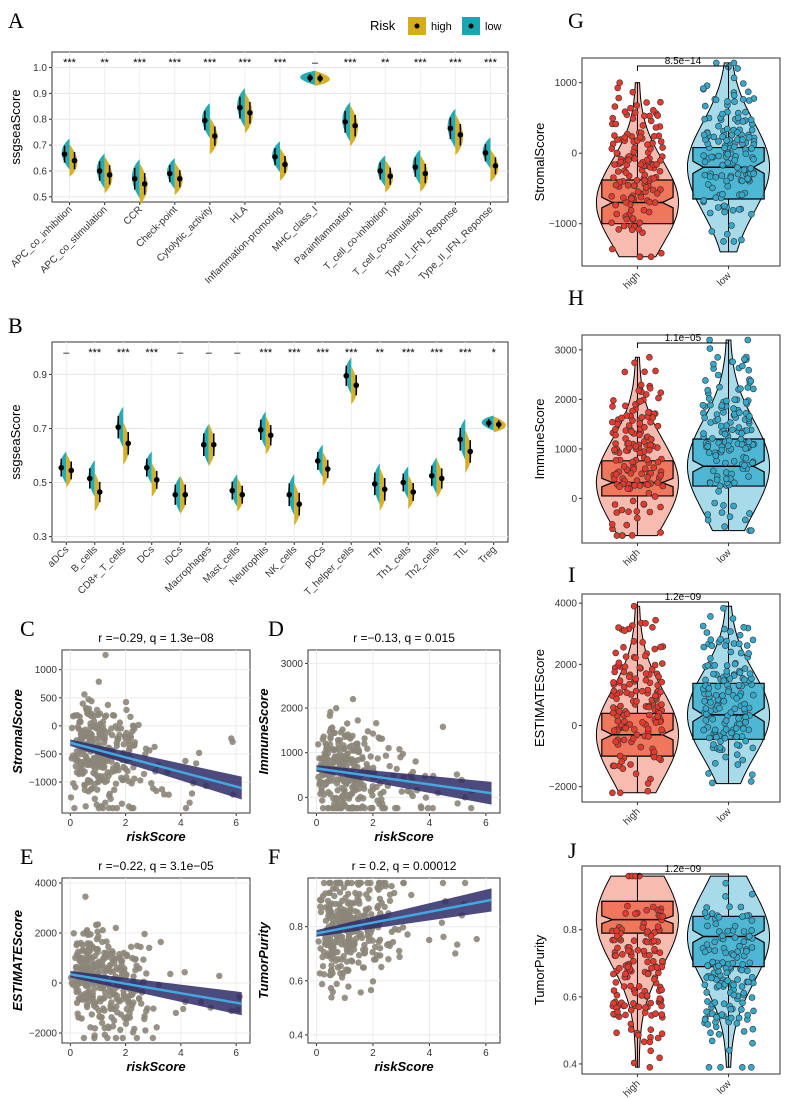  I want to click on scatter-title: r =−0.29, q = 1.3e−08, so click(156, 638).